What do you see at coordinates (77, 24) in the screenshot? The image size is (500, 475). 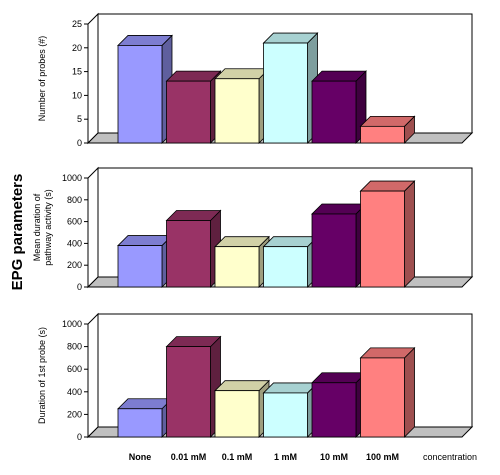 I see `y-tick-label: 25` at bounding box center [77, 24].